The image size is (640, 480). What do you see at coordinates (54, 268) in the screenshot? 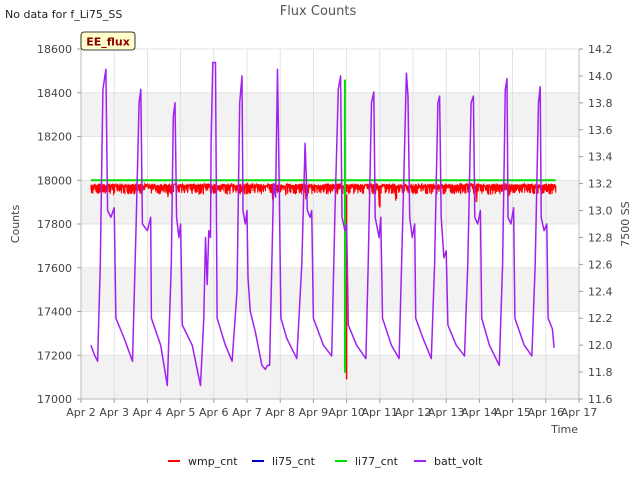
I see `y-tick-label: 17600` at bounding box center [54, 268].